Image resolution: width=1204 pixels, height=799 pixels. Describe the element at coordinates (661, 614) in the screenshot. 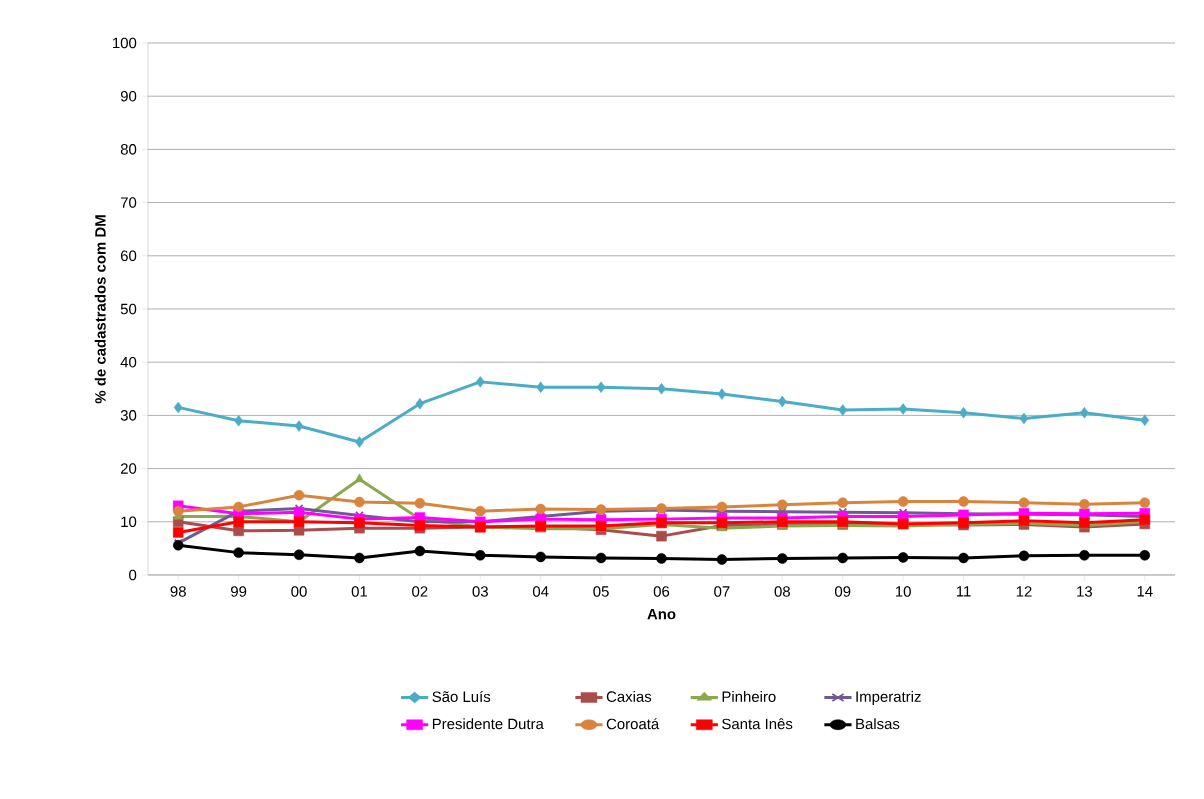

I see `x-axis-title: Ano` at that location.